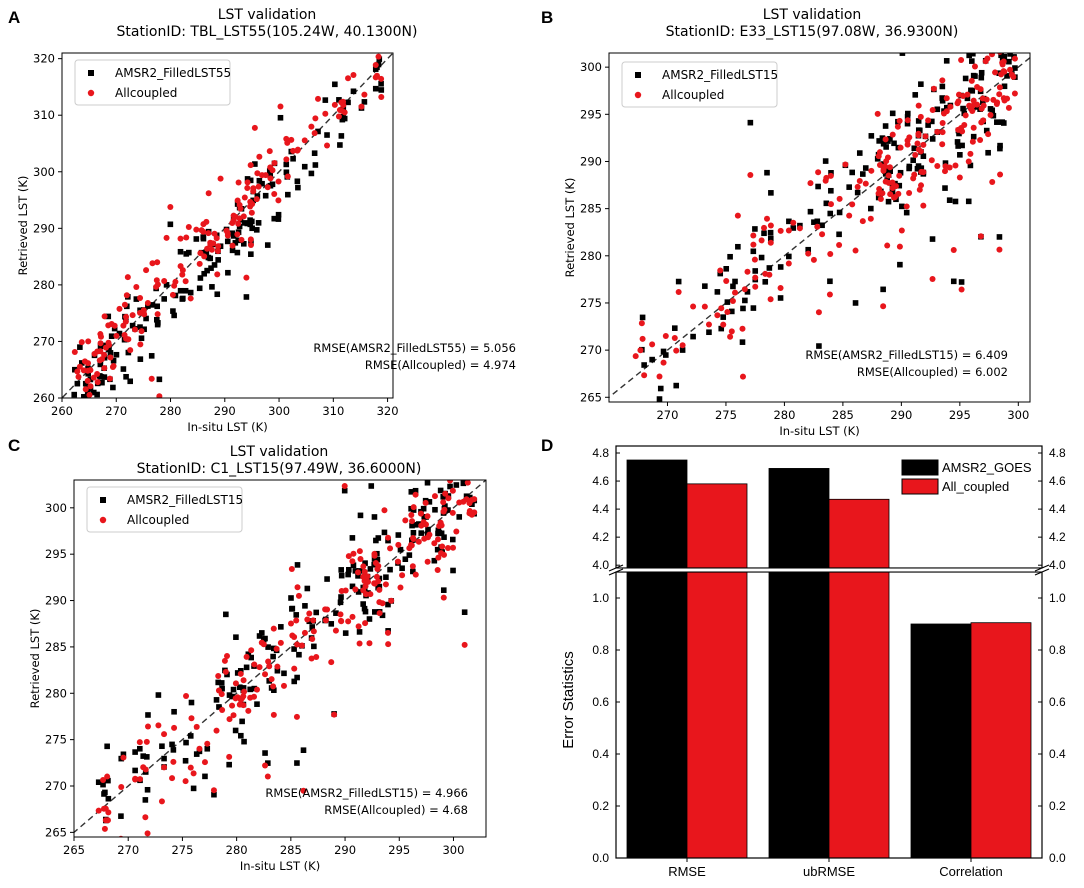 The width and height of the screenshot is (1084, 888). What do you see at coordinates (103, 500) in the screenshot?
I see `legend-marker-square` at bounding box center [103, 500].